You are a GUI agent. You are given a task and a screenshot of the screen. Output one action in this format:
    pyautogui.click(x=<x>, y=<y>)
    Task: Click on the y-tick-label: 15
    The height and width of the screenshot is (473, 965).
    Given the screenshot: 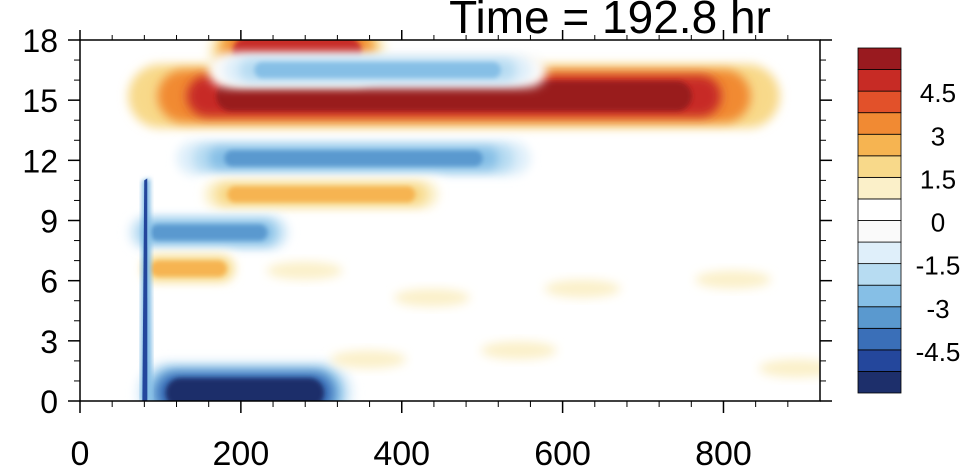 What is the action you would take?
    pyautogui.click(x=40, y=101)
    